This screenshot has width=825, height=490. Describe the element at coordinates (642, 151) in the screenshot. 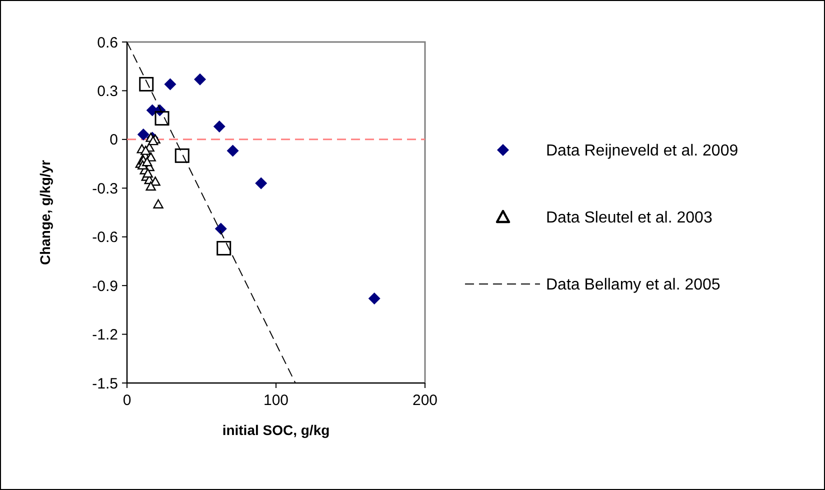

I see `legend-label: Data Reijneveld et al. 2009` at that location.